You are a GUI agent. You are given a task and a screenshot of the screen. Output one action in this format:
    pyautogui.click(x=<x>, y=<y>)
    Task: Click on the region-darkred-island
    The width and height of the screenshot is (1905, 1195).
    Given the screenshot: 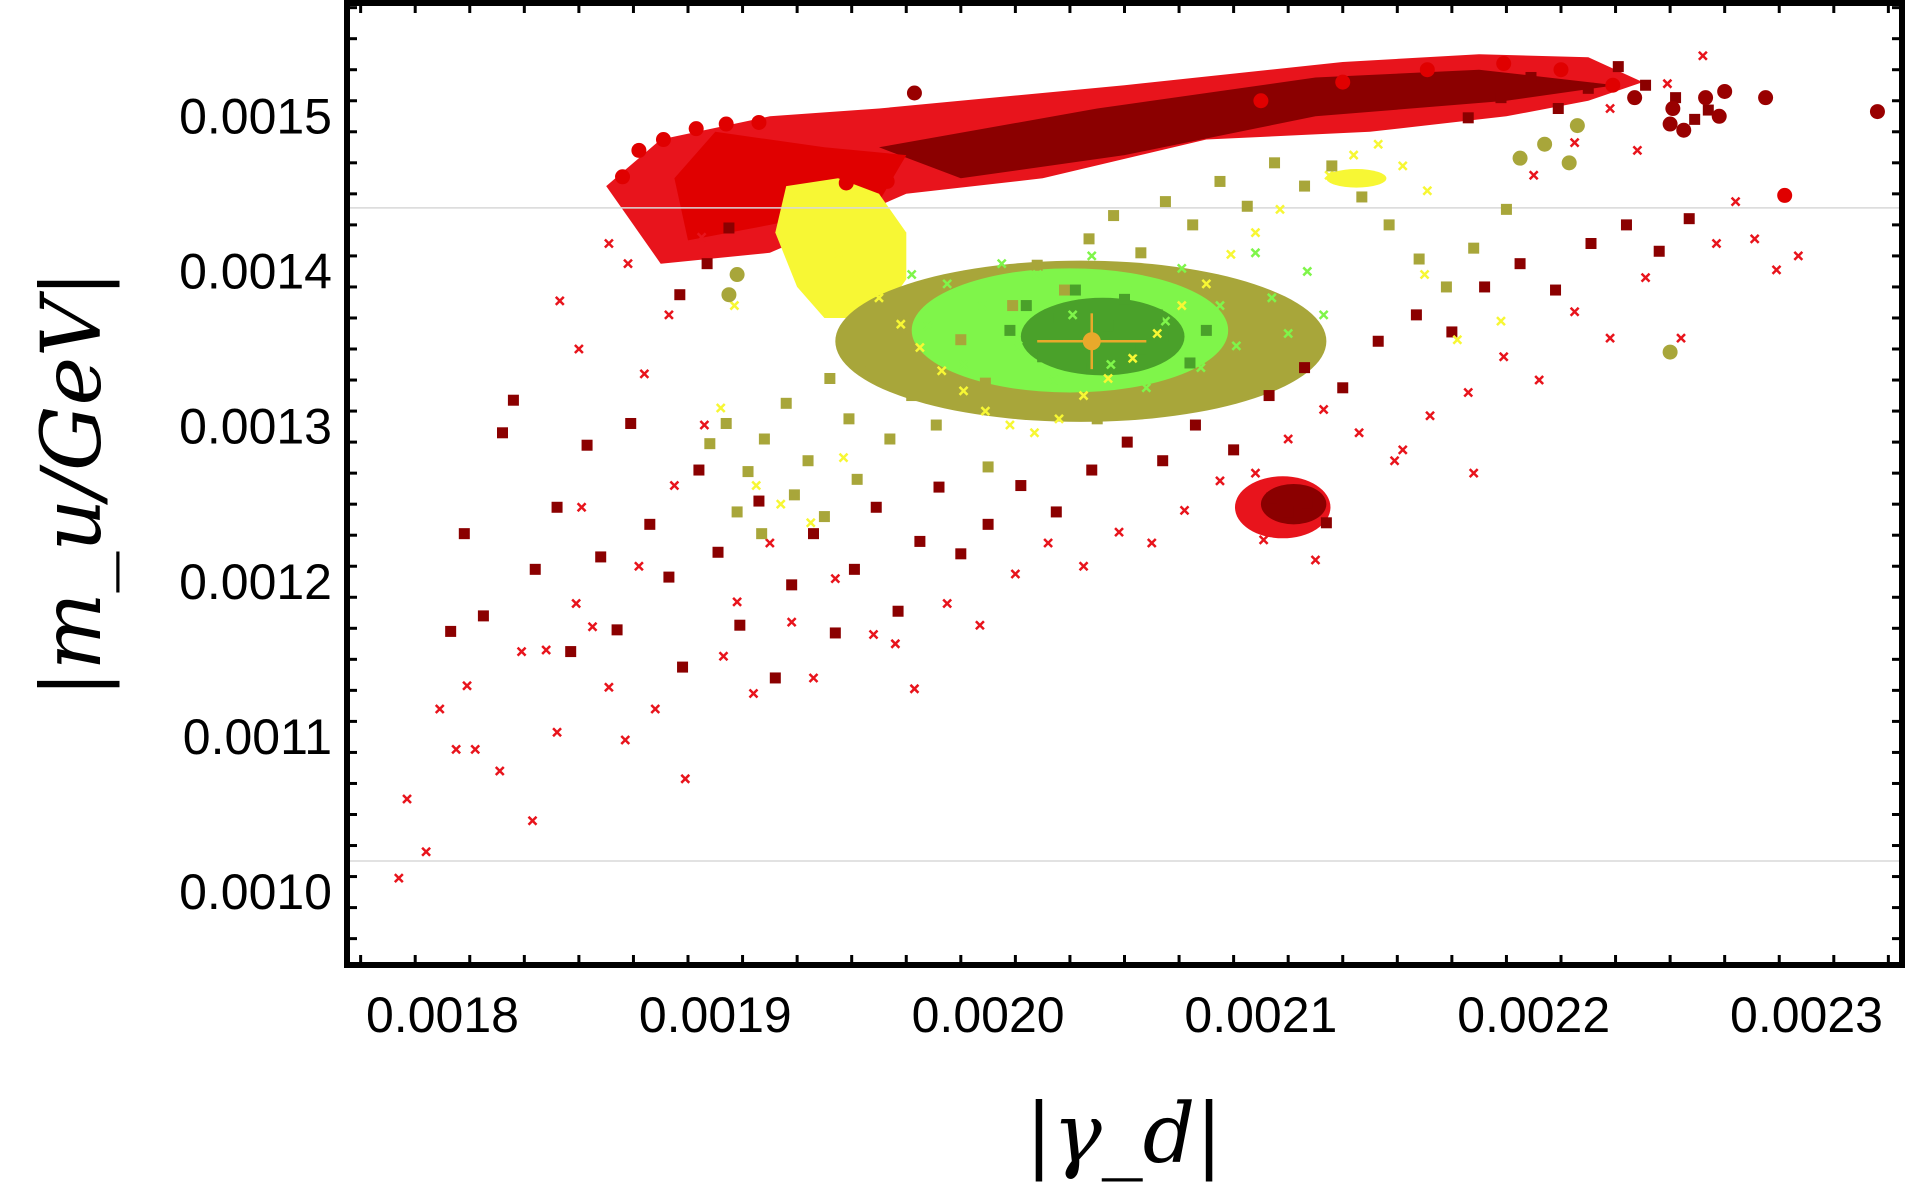 What is the action you would take?
    pyautogui.click(x=1293, y=504)
    